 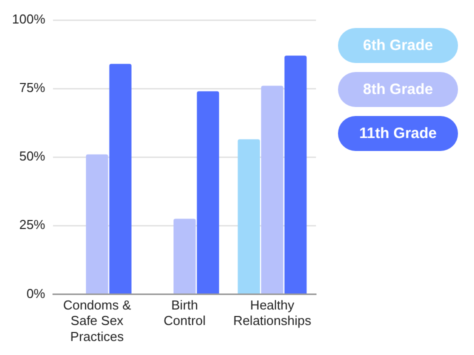 What do you see at coordinates (398, 89) in the screenshot?
I see `text: 8th Grade` at bounding box center [398, 89].